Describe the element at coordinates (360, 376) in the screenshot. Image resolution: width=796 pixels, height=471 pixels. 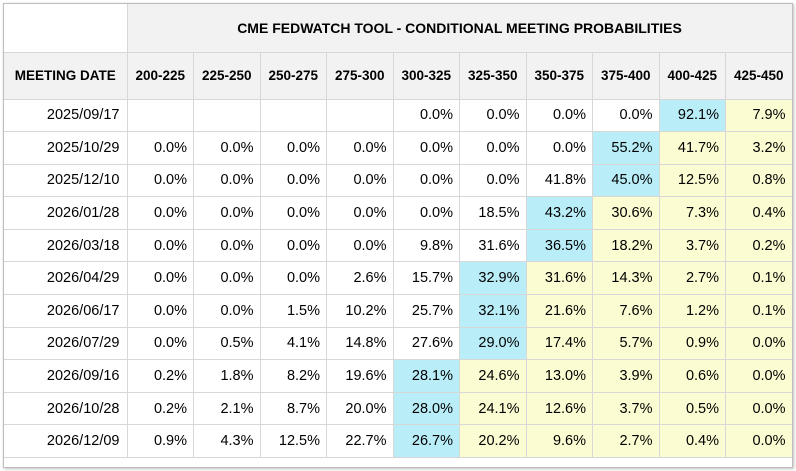
I see `probability-cell: 19.6%` at that location.